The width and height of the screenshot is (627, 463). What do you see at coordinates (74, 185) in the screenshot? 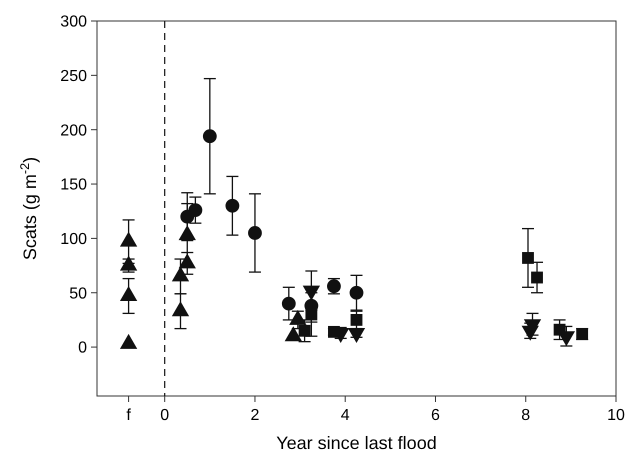
I see `y-tick-label: 150` at bounding box center [74, 185].